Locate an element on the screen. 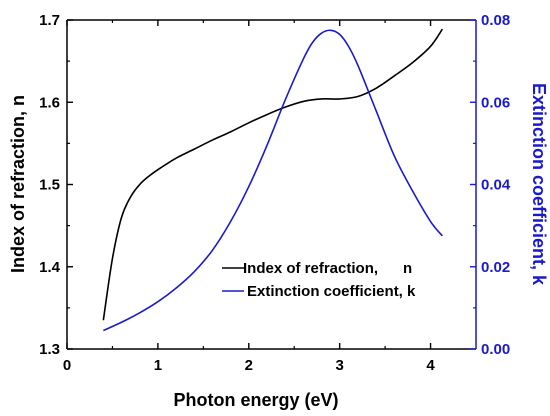 Image resolution: width=550 pixels, height=416 pixels. x-tick-label: 4 is located at coordinates (430, 365).